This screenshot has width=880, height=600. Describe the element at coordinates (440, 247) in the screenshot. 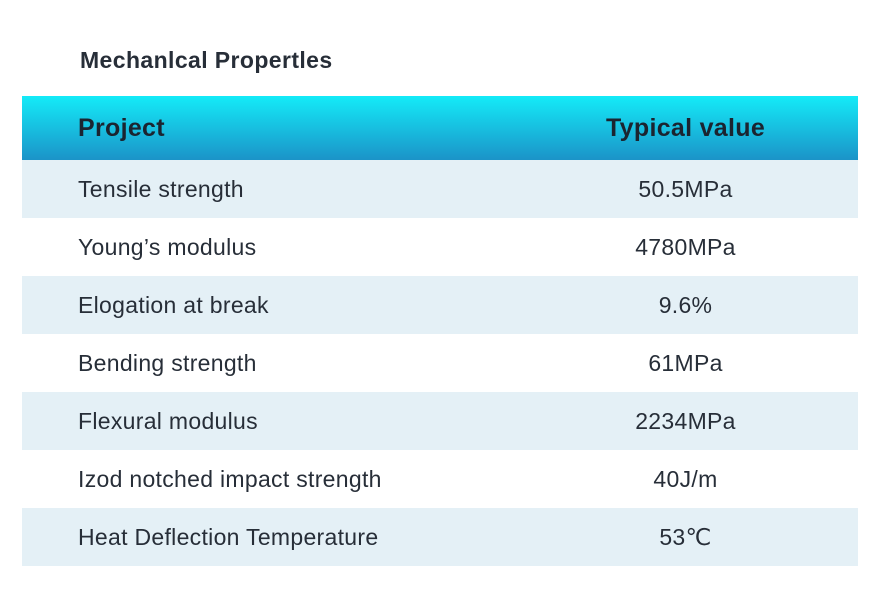

I see `table-row: Young’s modulus 4780MPa` at that location.